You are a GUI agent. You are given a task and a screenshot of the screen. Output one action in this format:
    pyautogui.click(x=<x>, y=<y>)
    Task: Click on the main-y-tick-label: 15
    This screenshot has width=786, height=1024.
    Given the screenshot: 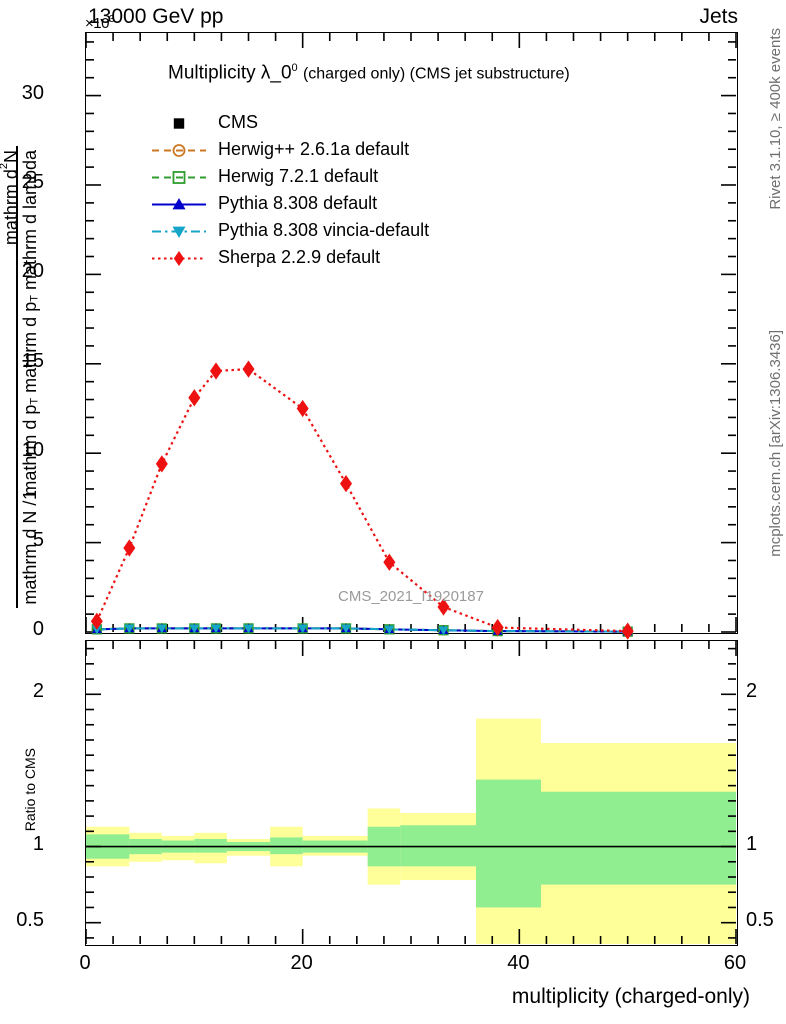 What is the action you would take?
    pyautogui.click(x=32, y=360)
    